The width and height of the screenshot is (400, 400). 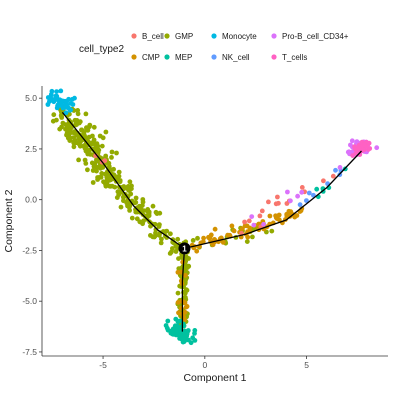 I want to click on y-tick-label: 5.0, so click(x=31, y=98).